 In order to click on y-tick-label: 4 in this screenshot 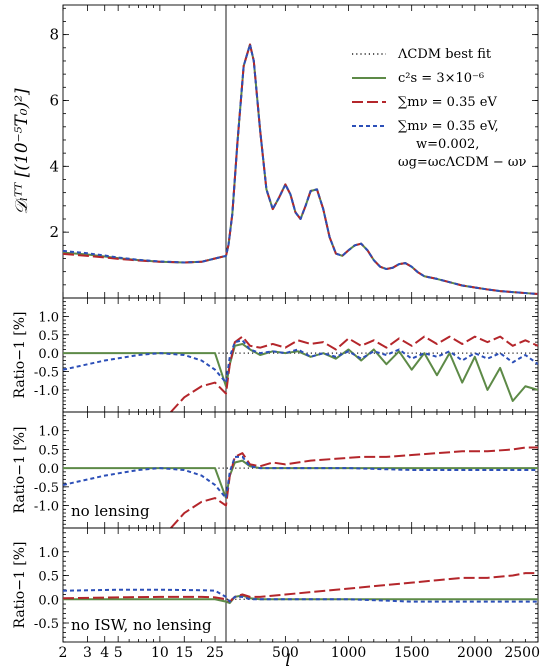, I will do `click(54, 166)`.